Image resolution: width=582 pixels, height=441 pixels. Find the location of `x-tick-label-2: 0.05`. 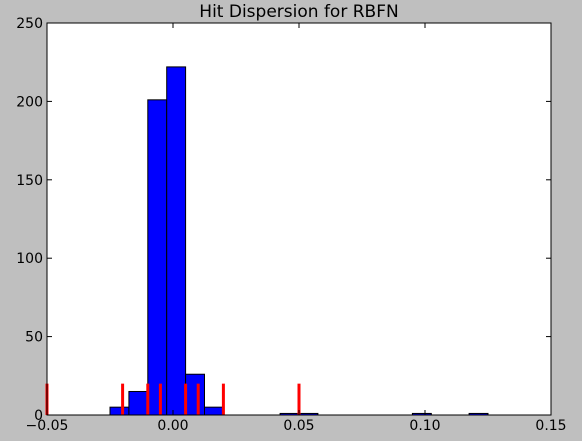

x-tick-label-2: 0.05 is located at coordinates (298, 426).